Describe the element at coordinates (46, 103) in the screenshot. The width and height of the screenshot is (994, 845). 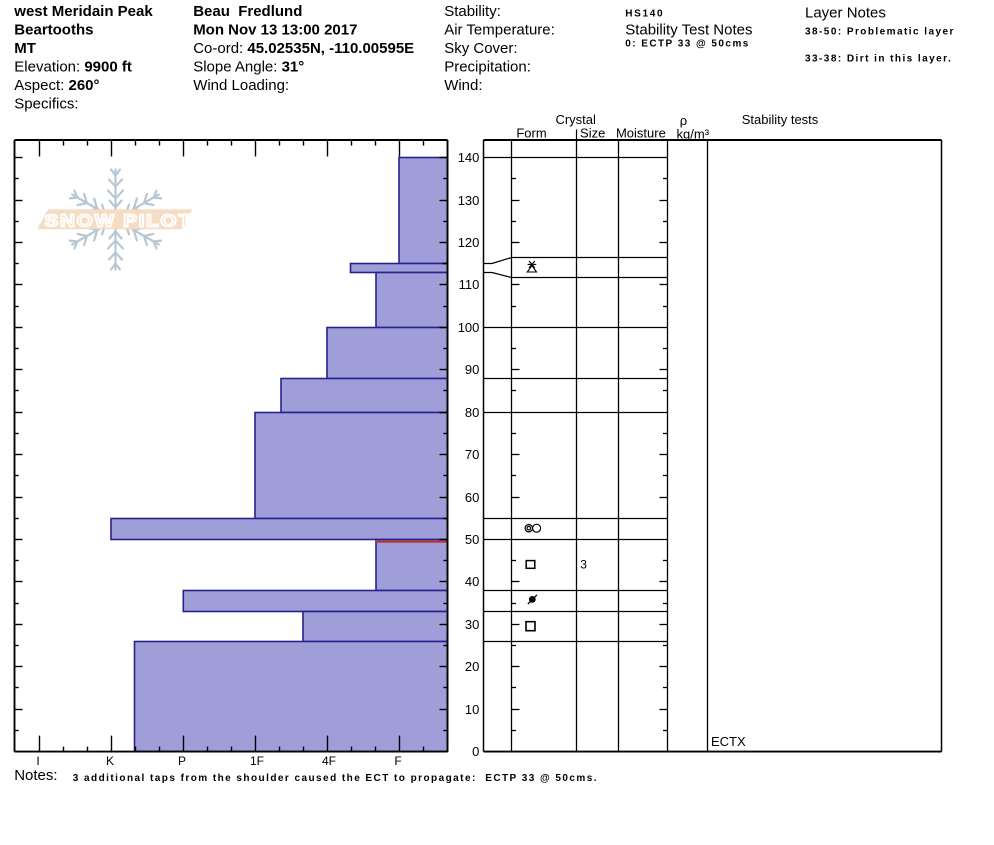
I see `svg-text: Specifics:` at that location.